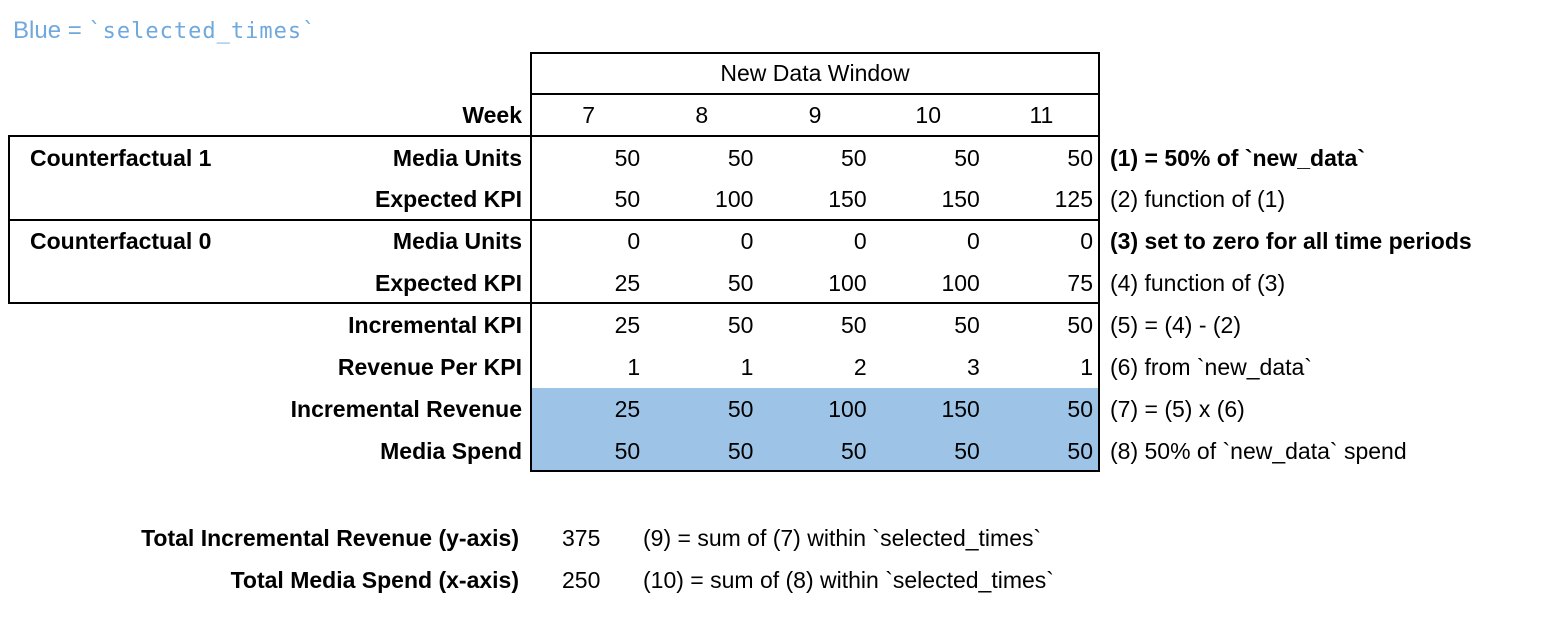 The image size is (1544, 620). What do you see at coordinates (1291, 241) in the screenshot?
I see `row-annotation: (3) set to zero for all time periods` at bounding box center [1291, 241].